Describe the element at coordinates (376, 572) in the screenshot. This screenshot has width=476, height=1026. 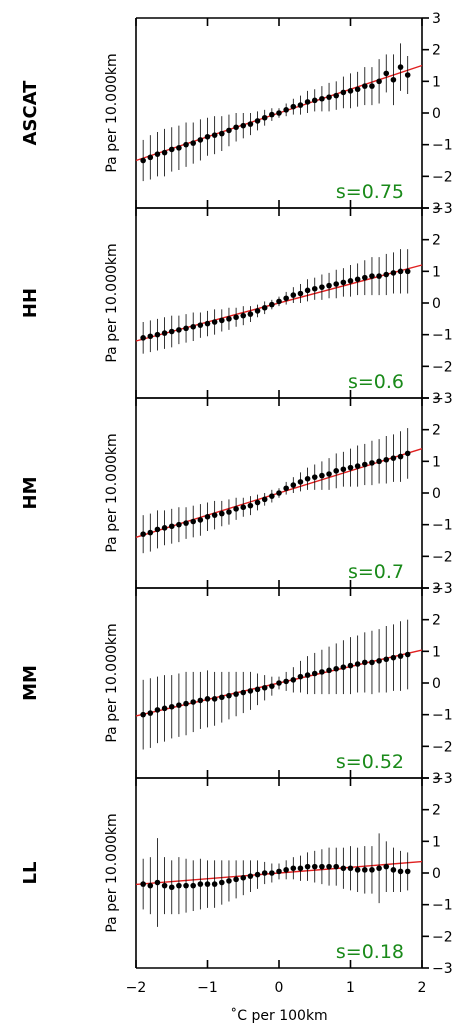
I see `slope-label: s=0.7` at that location.